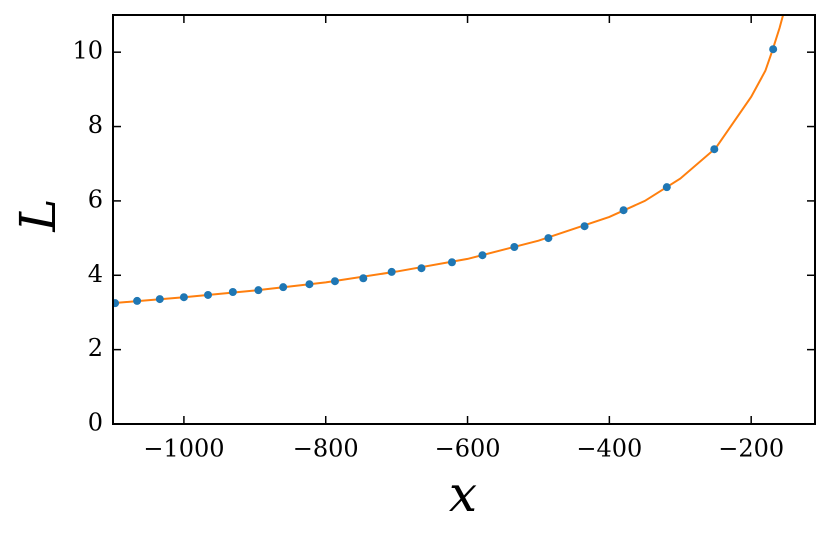 Image resolution: width=831 pixels, height=539 pixels. Describe the element at coordinates (751, 449) in the screenshot. I see `x-tick-label: −200` at that location.